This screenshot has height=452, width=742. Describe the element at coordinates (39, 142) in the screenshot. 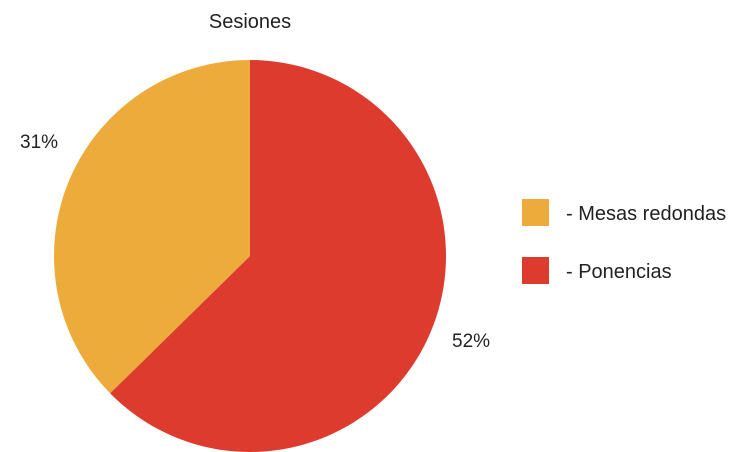

I see `slice-label-mesas-redondas: 31%` at that location.